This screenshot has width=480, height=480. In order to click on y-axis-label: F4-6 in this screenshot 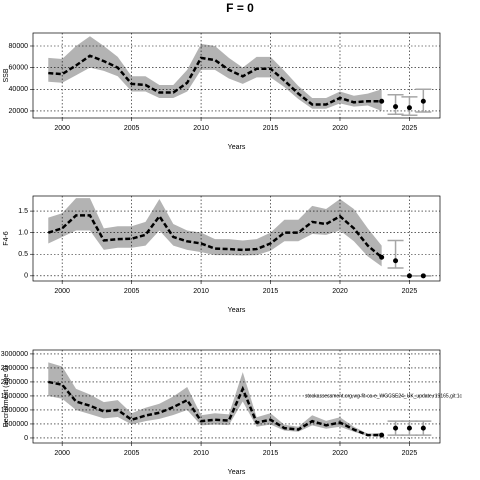, I will do `click(6, 238)`.